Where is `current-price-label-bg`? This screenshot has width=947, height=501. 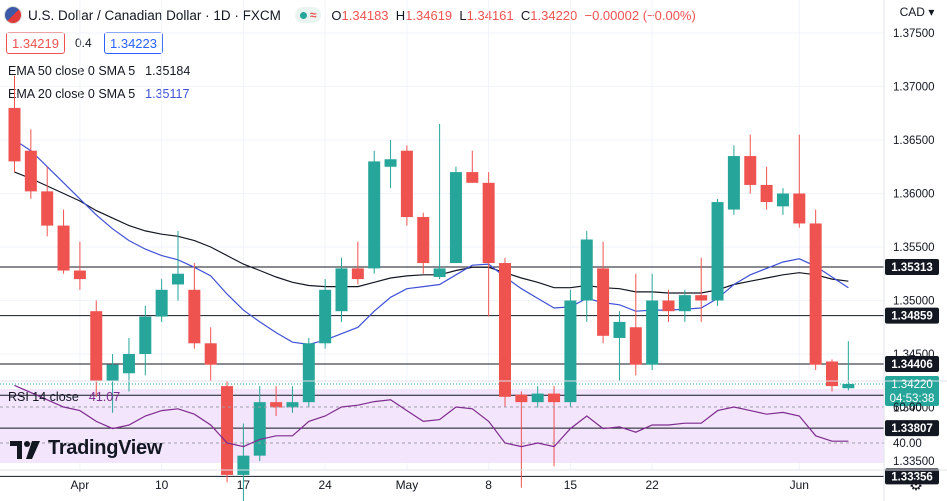 current-price-label-bg is located at coordinates (912, 390).